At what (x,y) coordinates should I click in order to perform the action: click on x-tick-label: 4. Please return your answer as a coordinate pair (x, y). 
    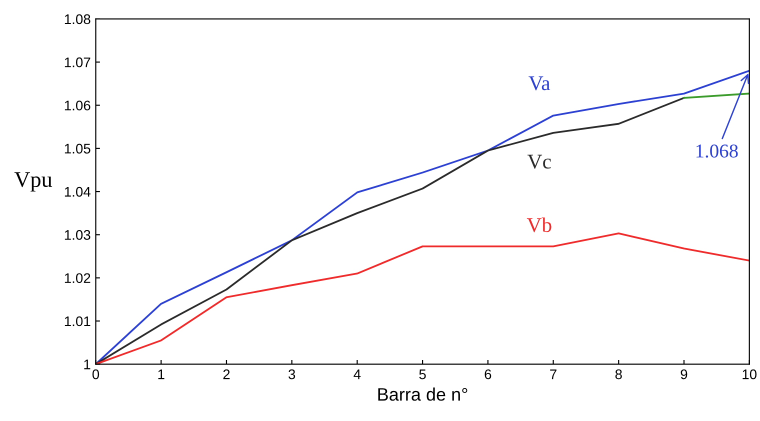
    Looking at the image, I should click on (357, 375).